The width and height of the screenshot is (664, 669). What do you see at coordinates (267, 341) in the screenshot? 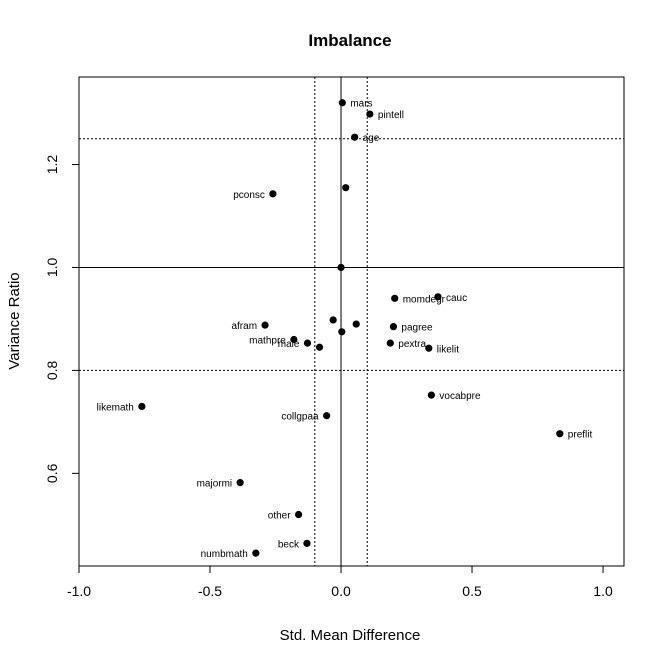
I see `point-label: mathpre` at bounding box center [267, 341].